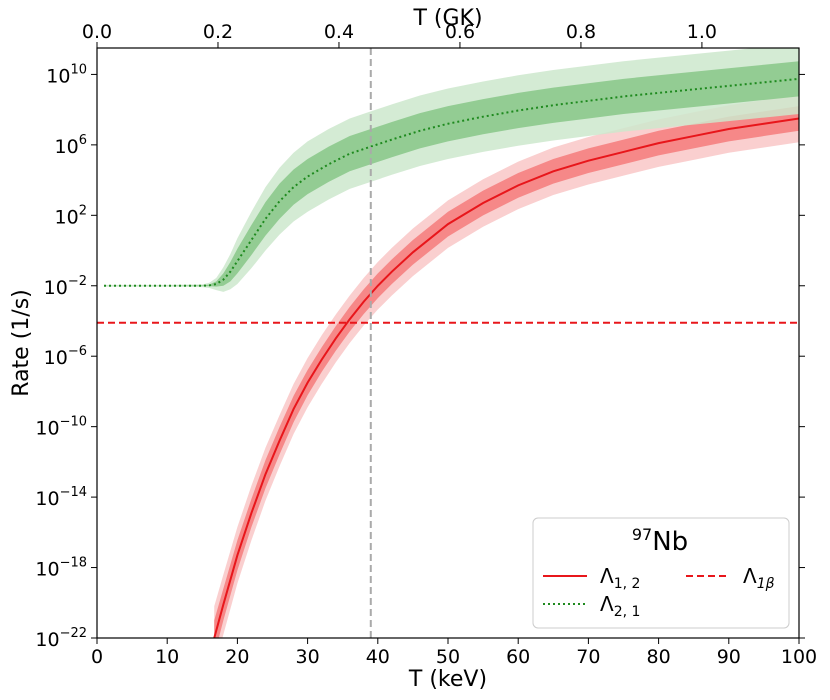 The height and width of the screenshot is (700, 830). I want to click on top-tick-label: 0.2, so click(218, 32).